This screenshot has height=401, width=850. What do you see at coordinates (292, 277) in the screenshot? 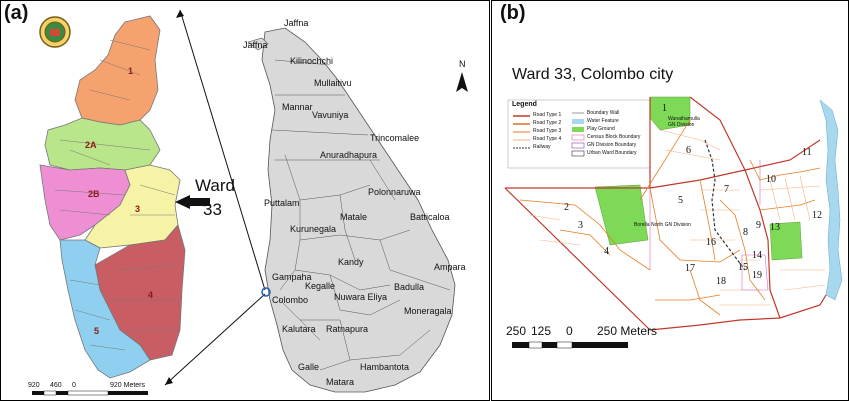
I see `place-gampaha: Gampaha` at bounding box center [292, 277].